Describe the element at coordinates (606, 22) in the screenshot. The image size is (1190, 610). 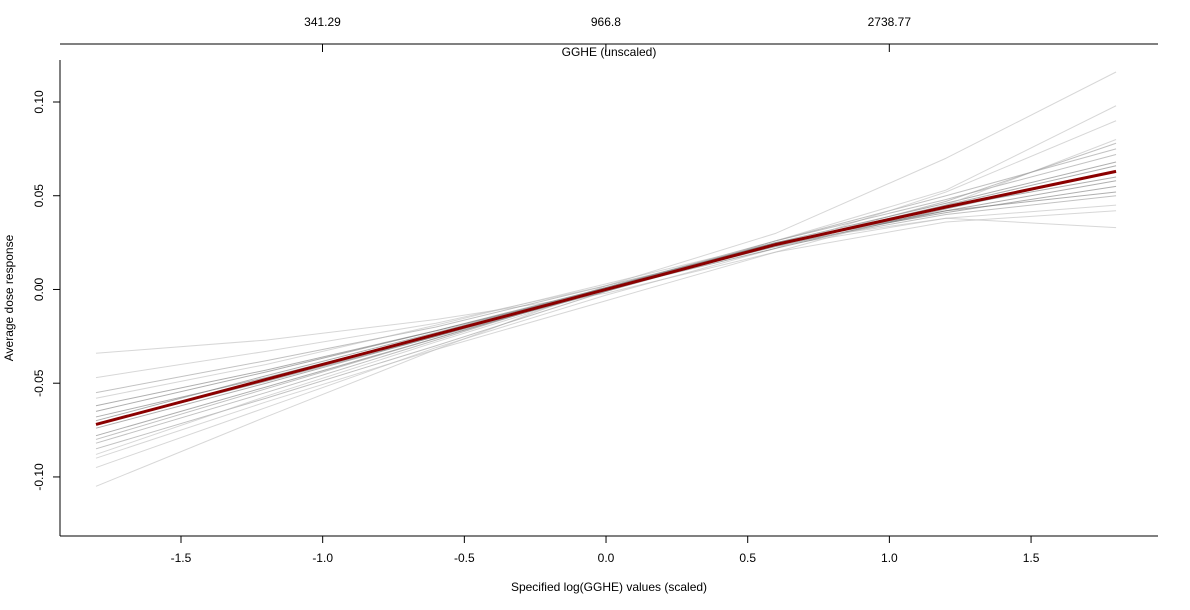
I see `top-tick-label: 966.8` at that location.